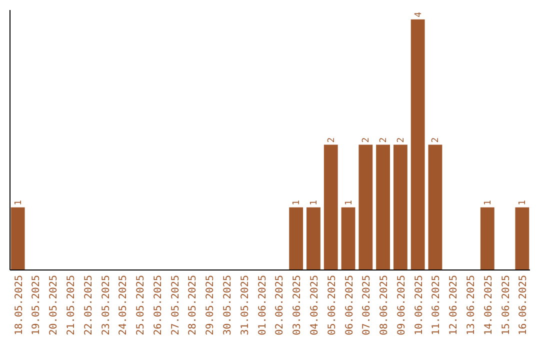 This screenshot has height=340, width=540. Describe the element at coordinates (54, 305) in the screenshot. I see `x-tick-label: 20.05.2025` at that location.